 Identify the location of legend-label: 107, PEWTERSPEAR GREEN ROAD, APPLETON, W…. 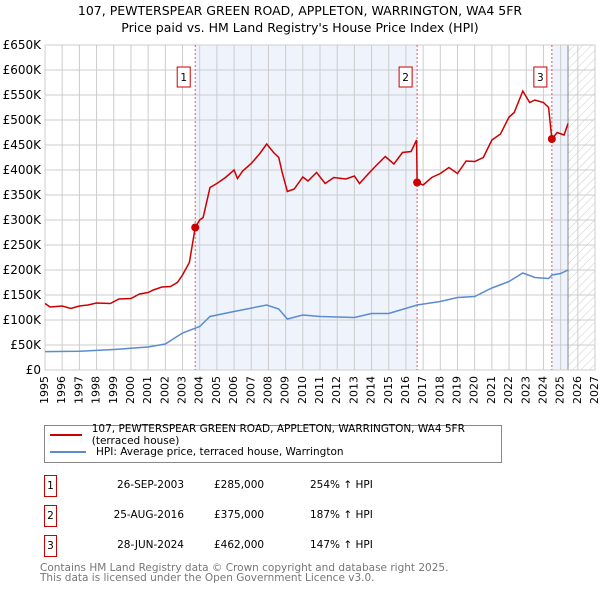
(278, 435).